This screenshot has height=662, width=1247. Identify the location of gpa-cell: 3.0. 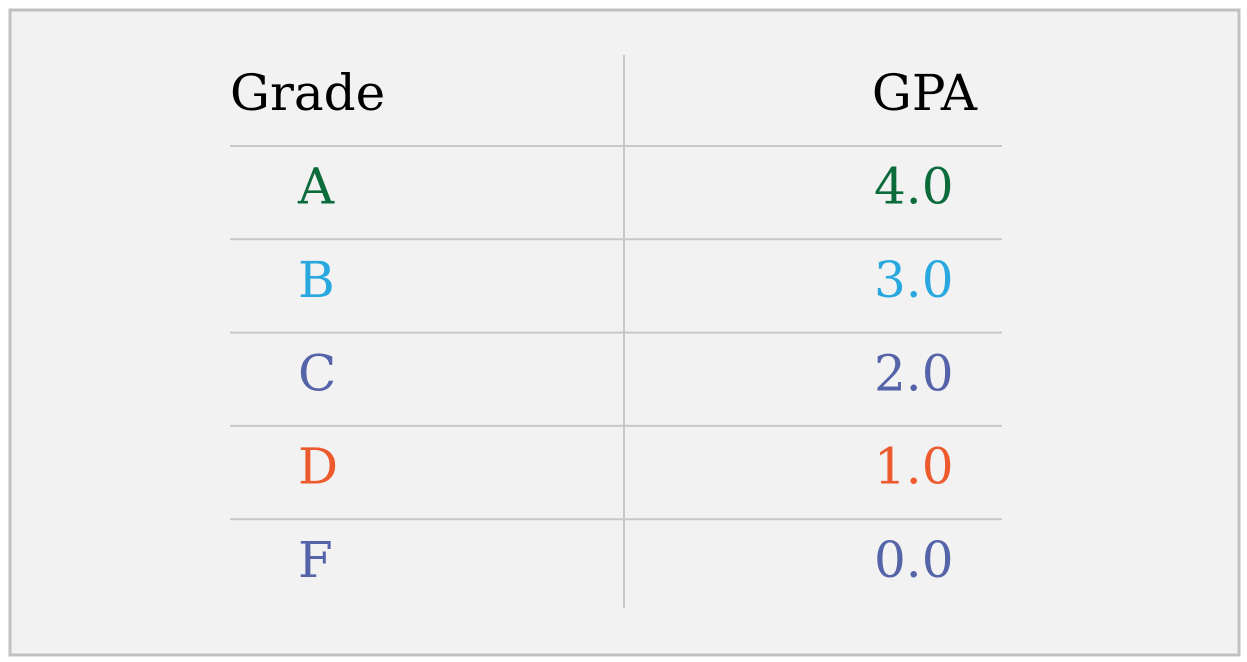
(914, 280).